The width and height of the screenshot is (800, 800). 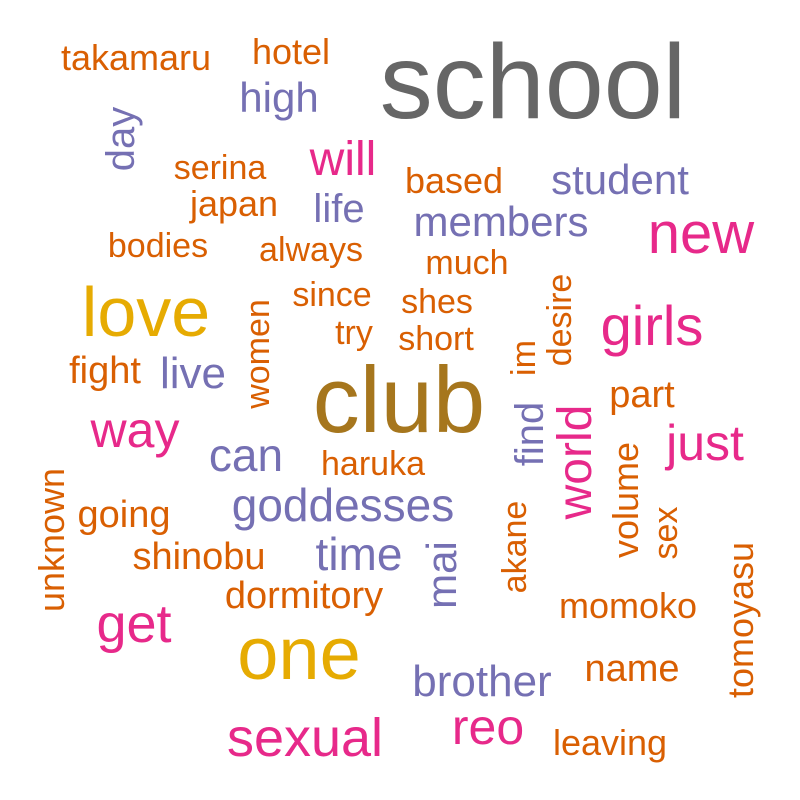 I want to click on word-sexual: sexual, so click(x=305, y=738).